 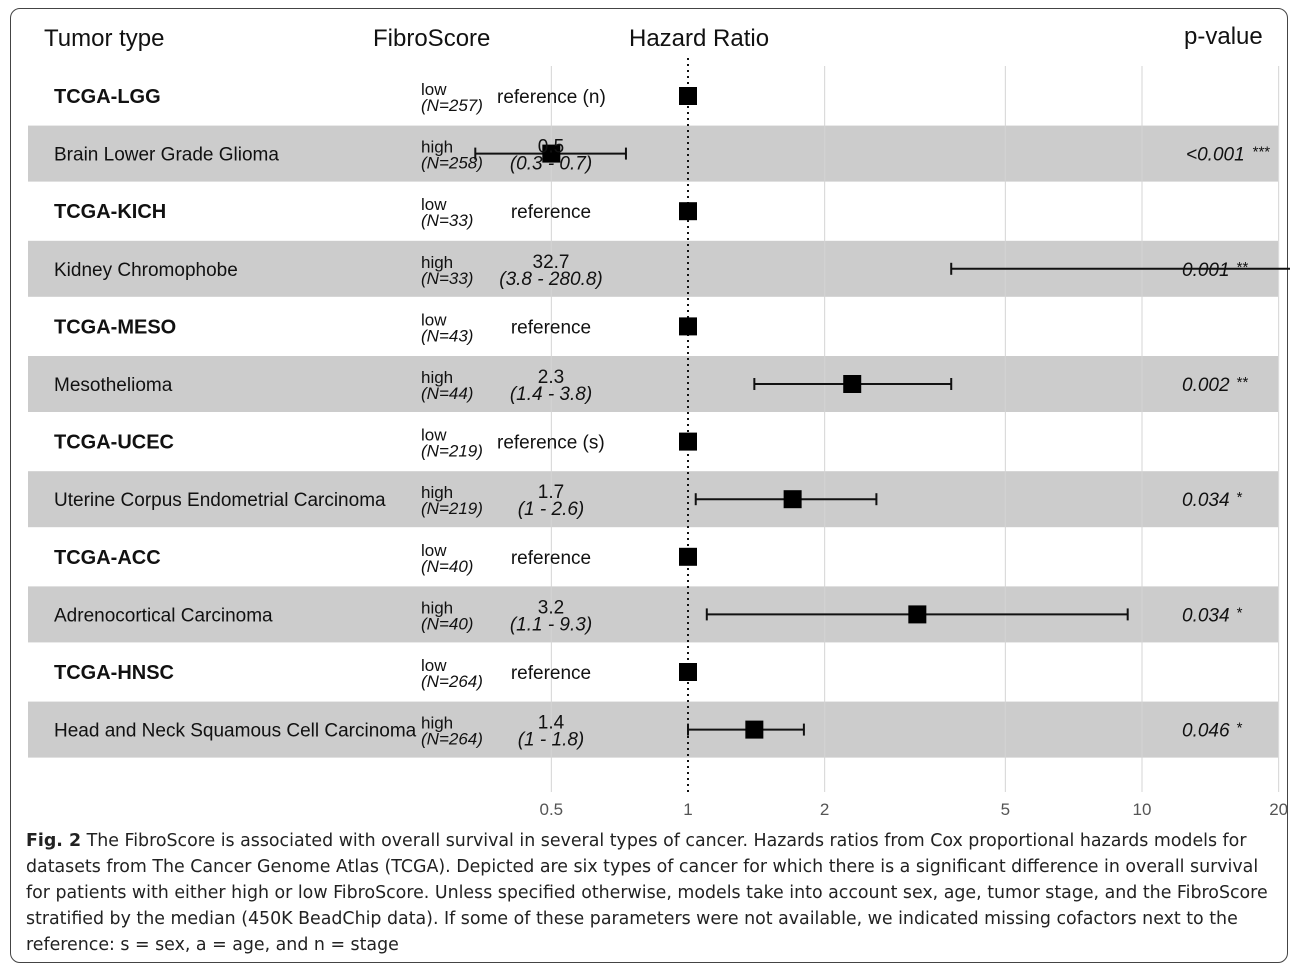 What do you see at coordinates (431, 38) in the screenshot?
I see `header-fibroscore: FibroScore` at bounding box center [431, 38].